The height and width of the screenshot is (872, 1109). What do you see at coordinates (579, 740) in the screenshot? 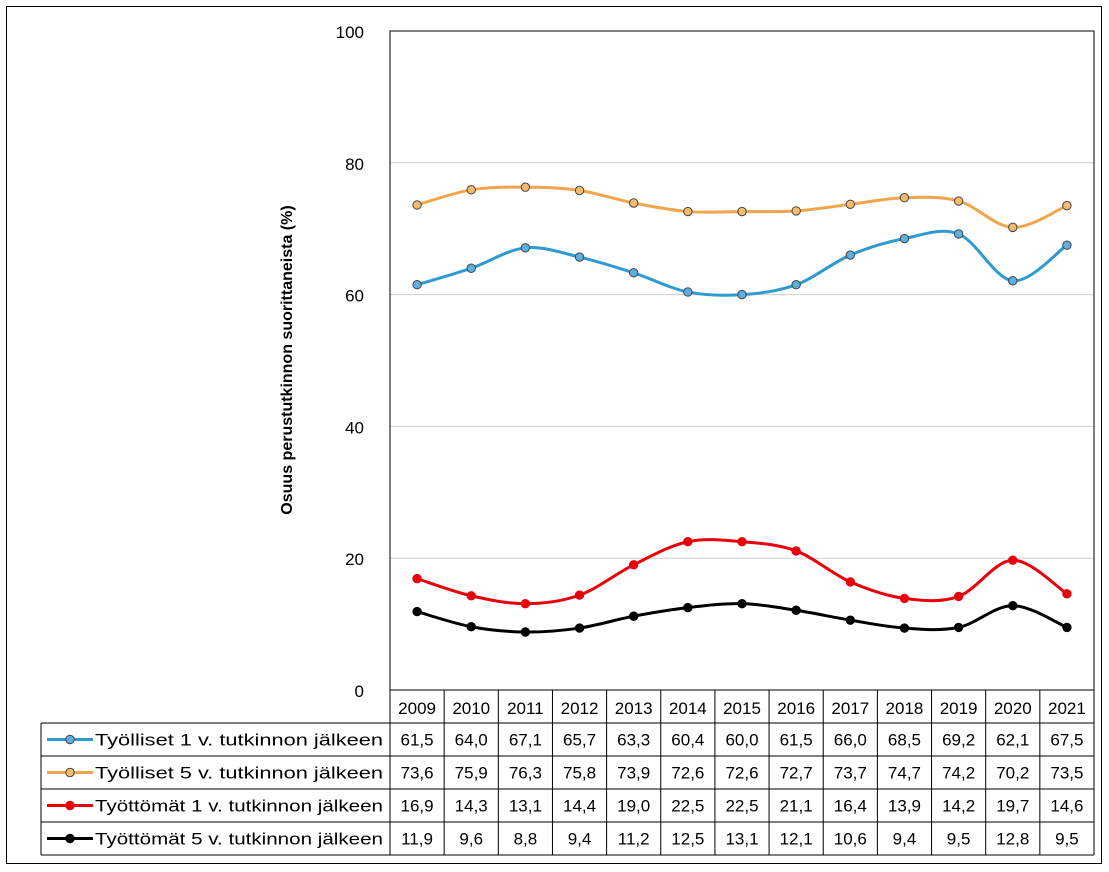
I see `data-table-cell: 65,7` at bounding box center [579, 740].